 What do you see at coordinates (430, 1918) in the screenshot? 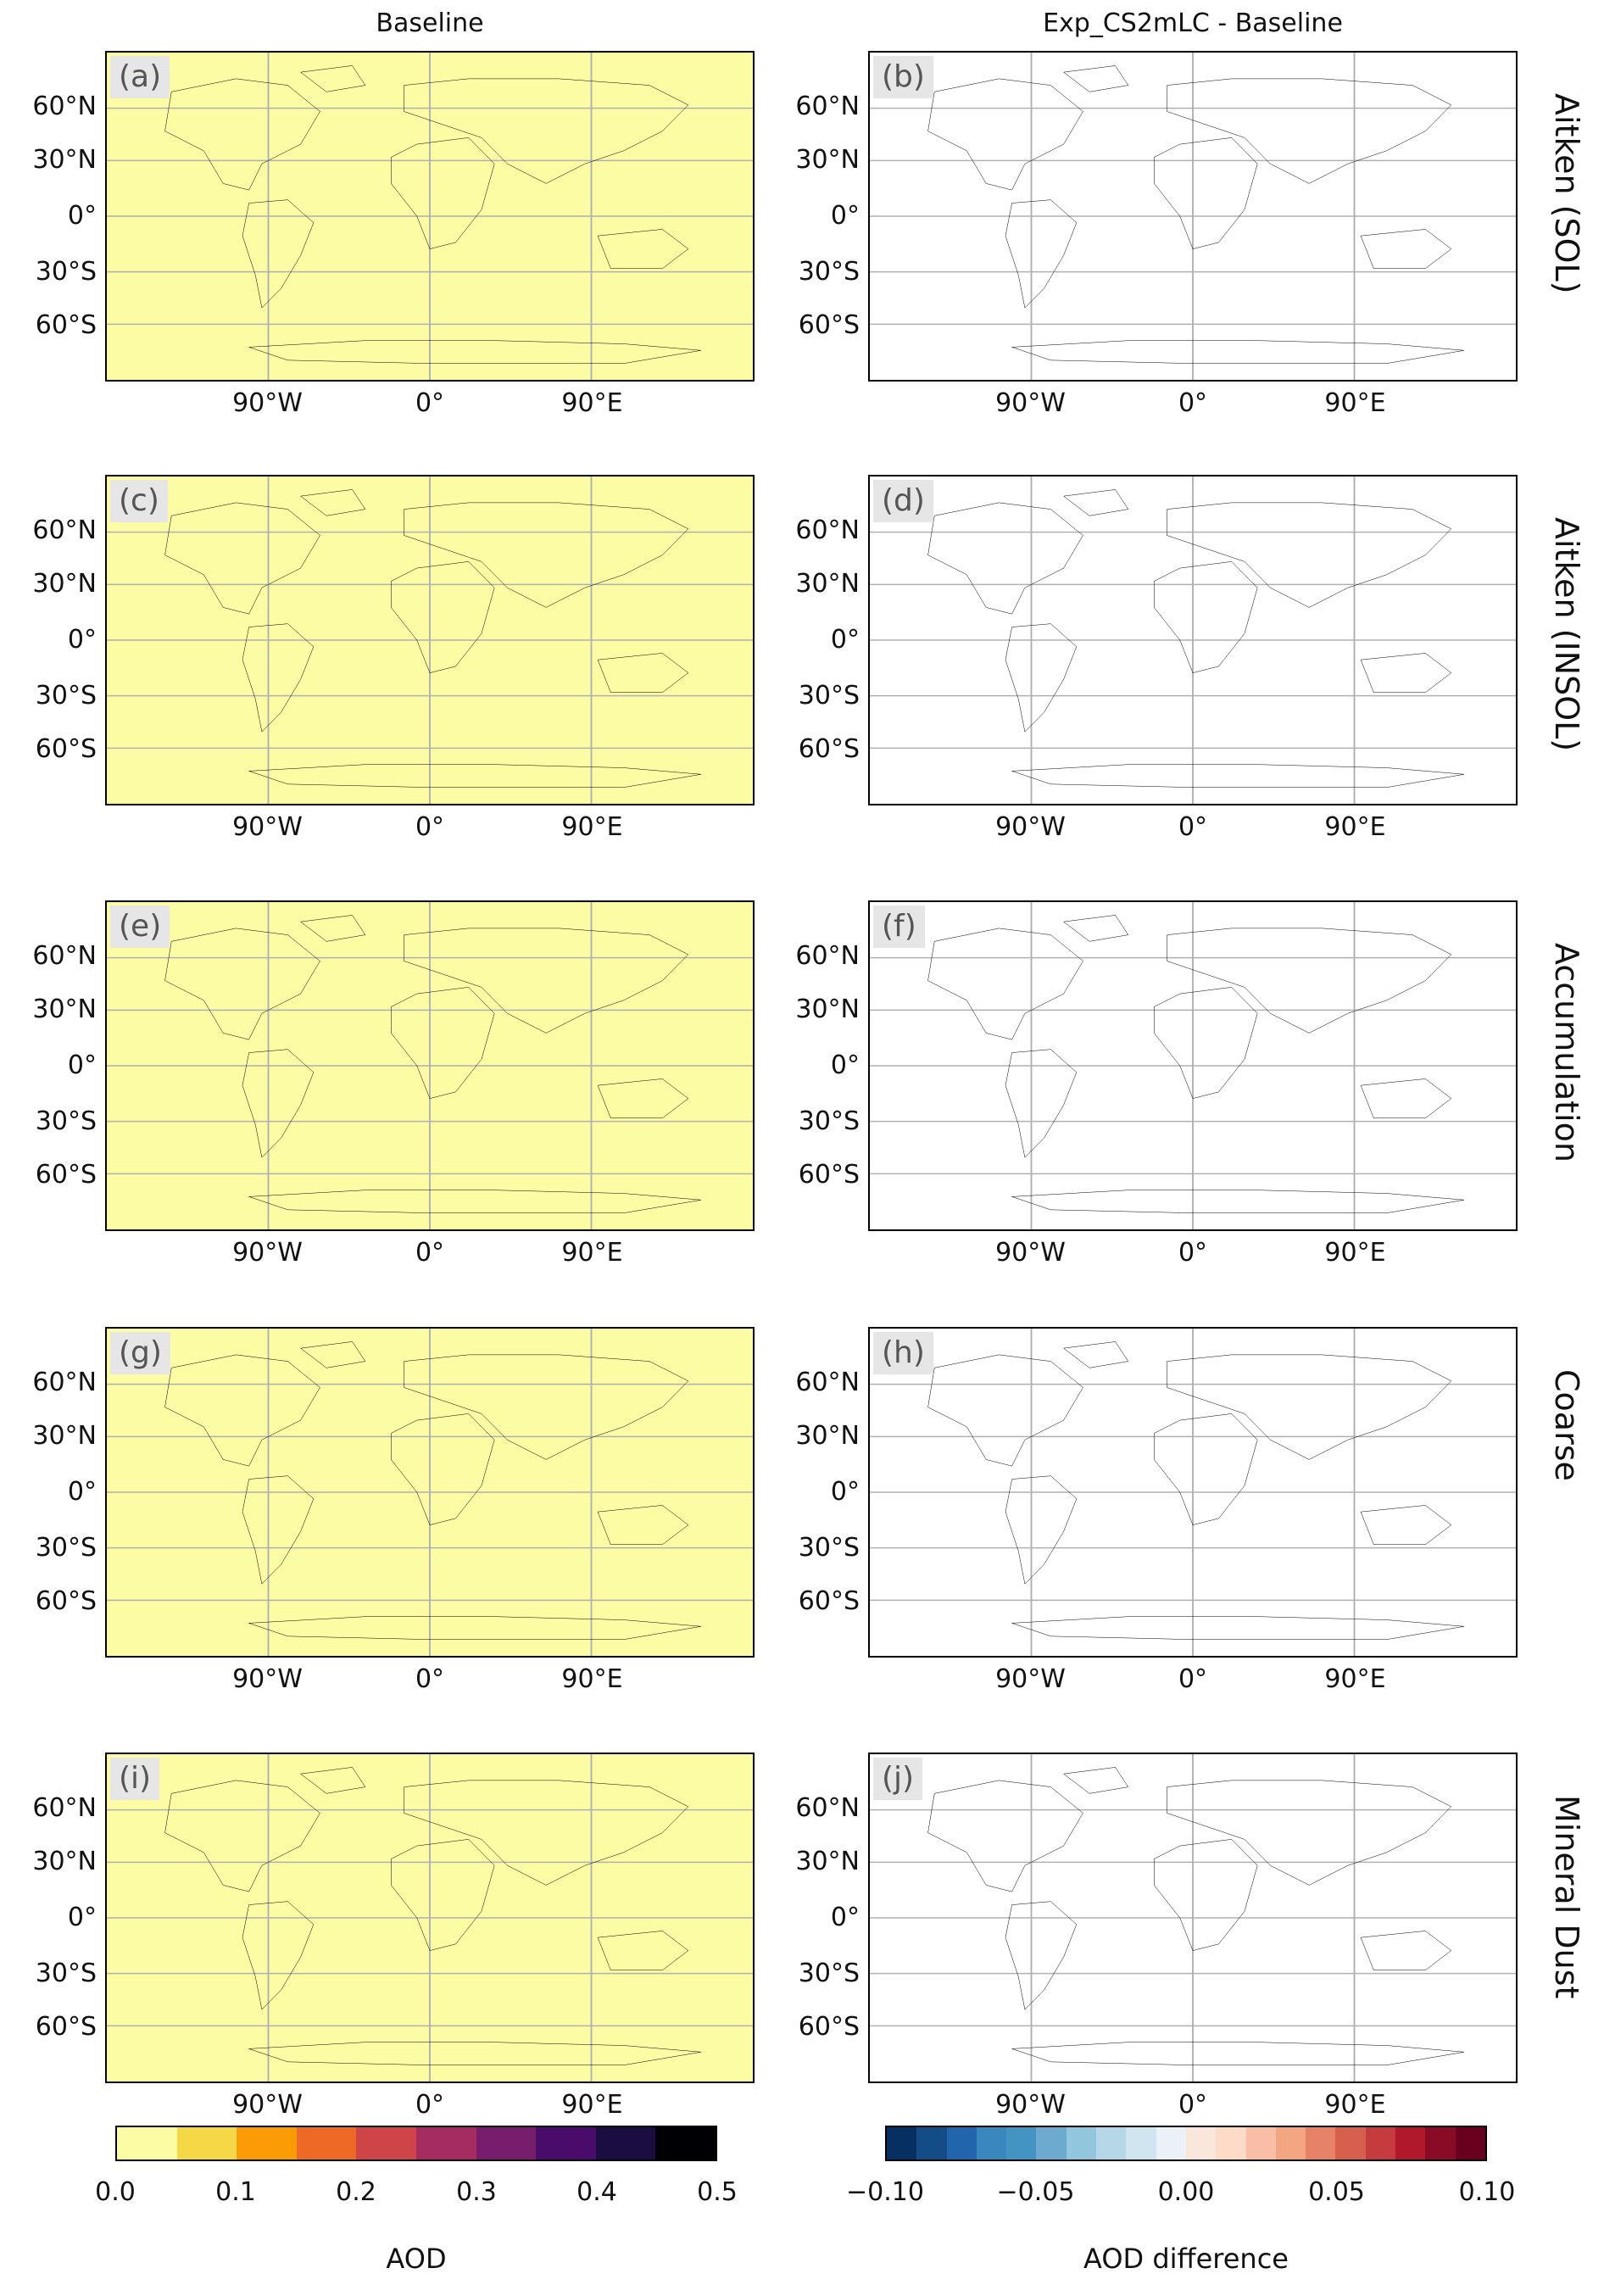
I see `baseline-map-panel: (i)` at bounding box center [430, 1918].